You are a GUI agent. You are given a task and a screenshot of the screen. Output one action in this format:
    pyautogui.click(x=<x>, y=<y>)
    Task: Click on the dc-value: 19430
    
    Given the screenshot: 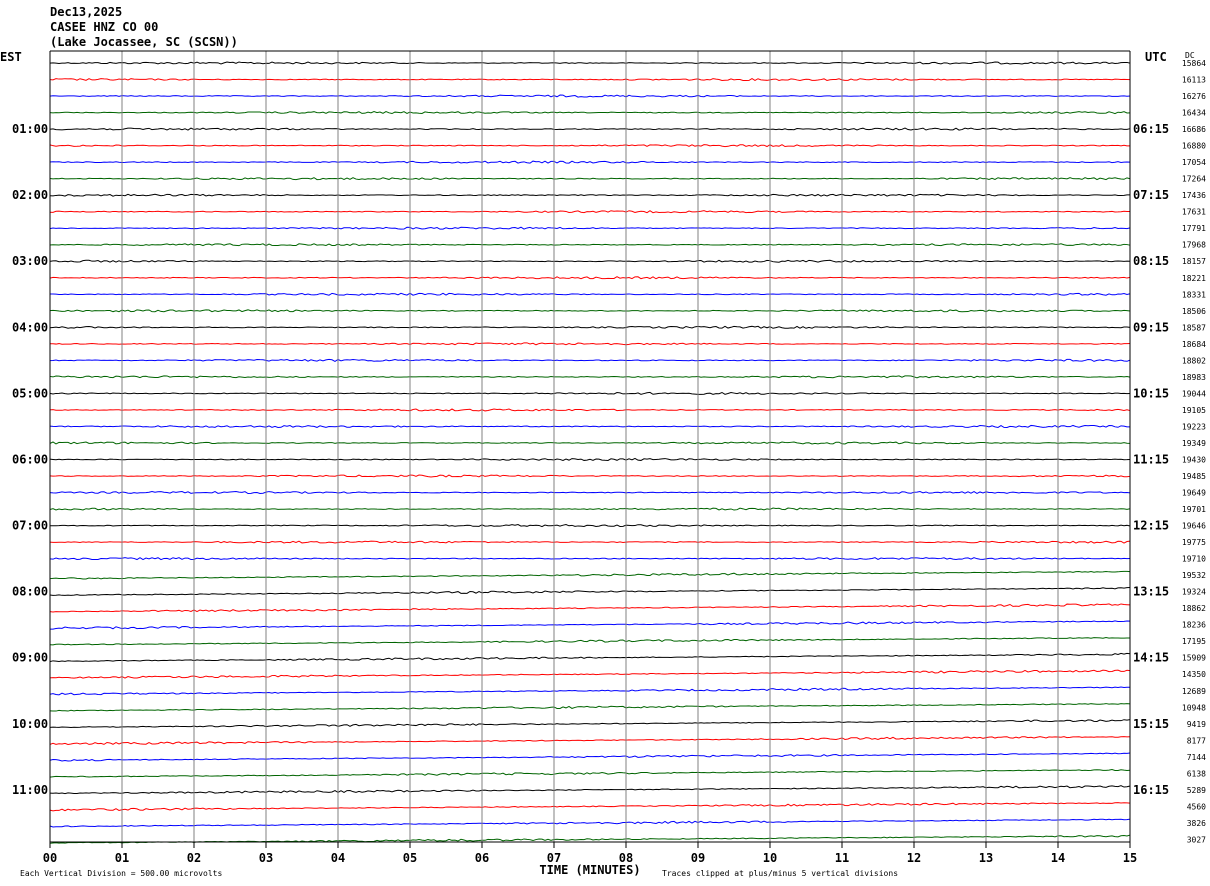 What is the action you would take?
    pyautogui.click(x=1194, y=459)
    